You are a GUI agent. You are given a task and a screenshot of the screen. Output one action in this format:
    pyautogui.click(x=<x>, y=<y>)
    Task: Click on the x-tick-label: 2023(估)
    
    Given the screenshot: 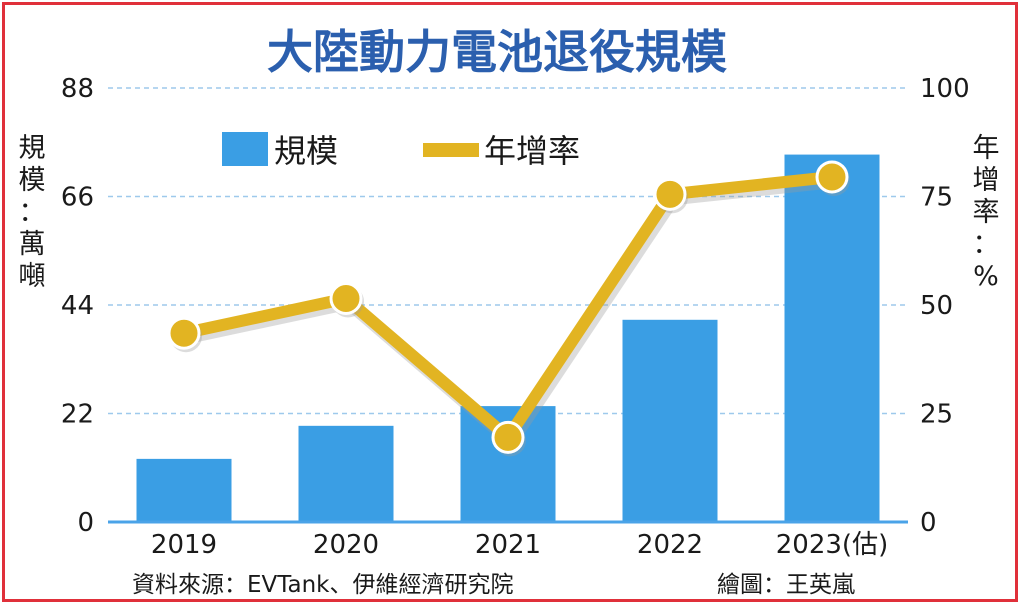 What is the action you would take?
    pyautogui.click(x=832, y=545)
    